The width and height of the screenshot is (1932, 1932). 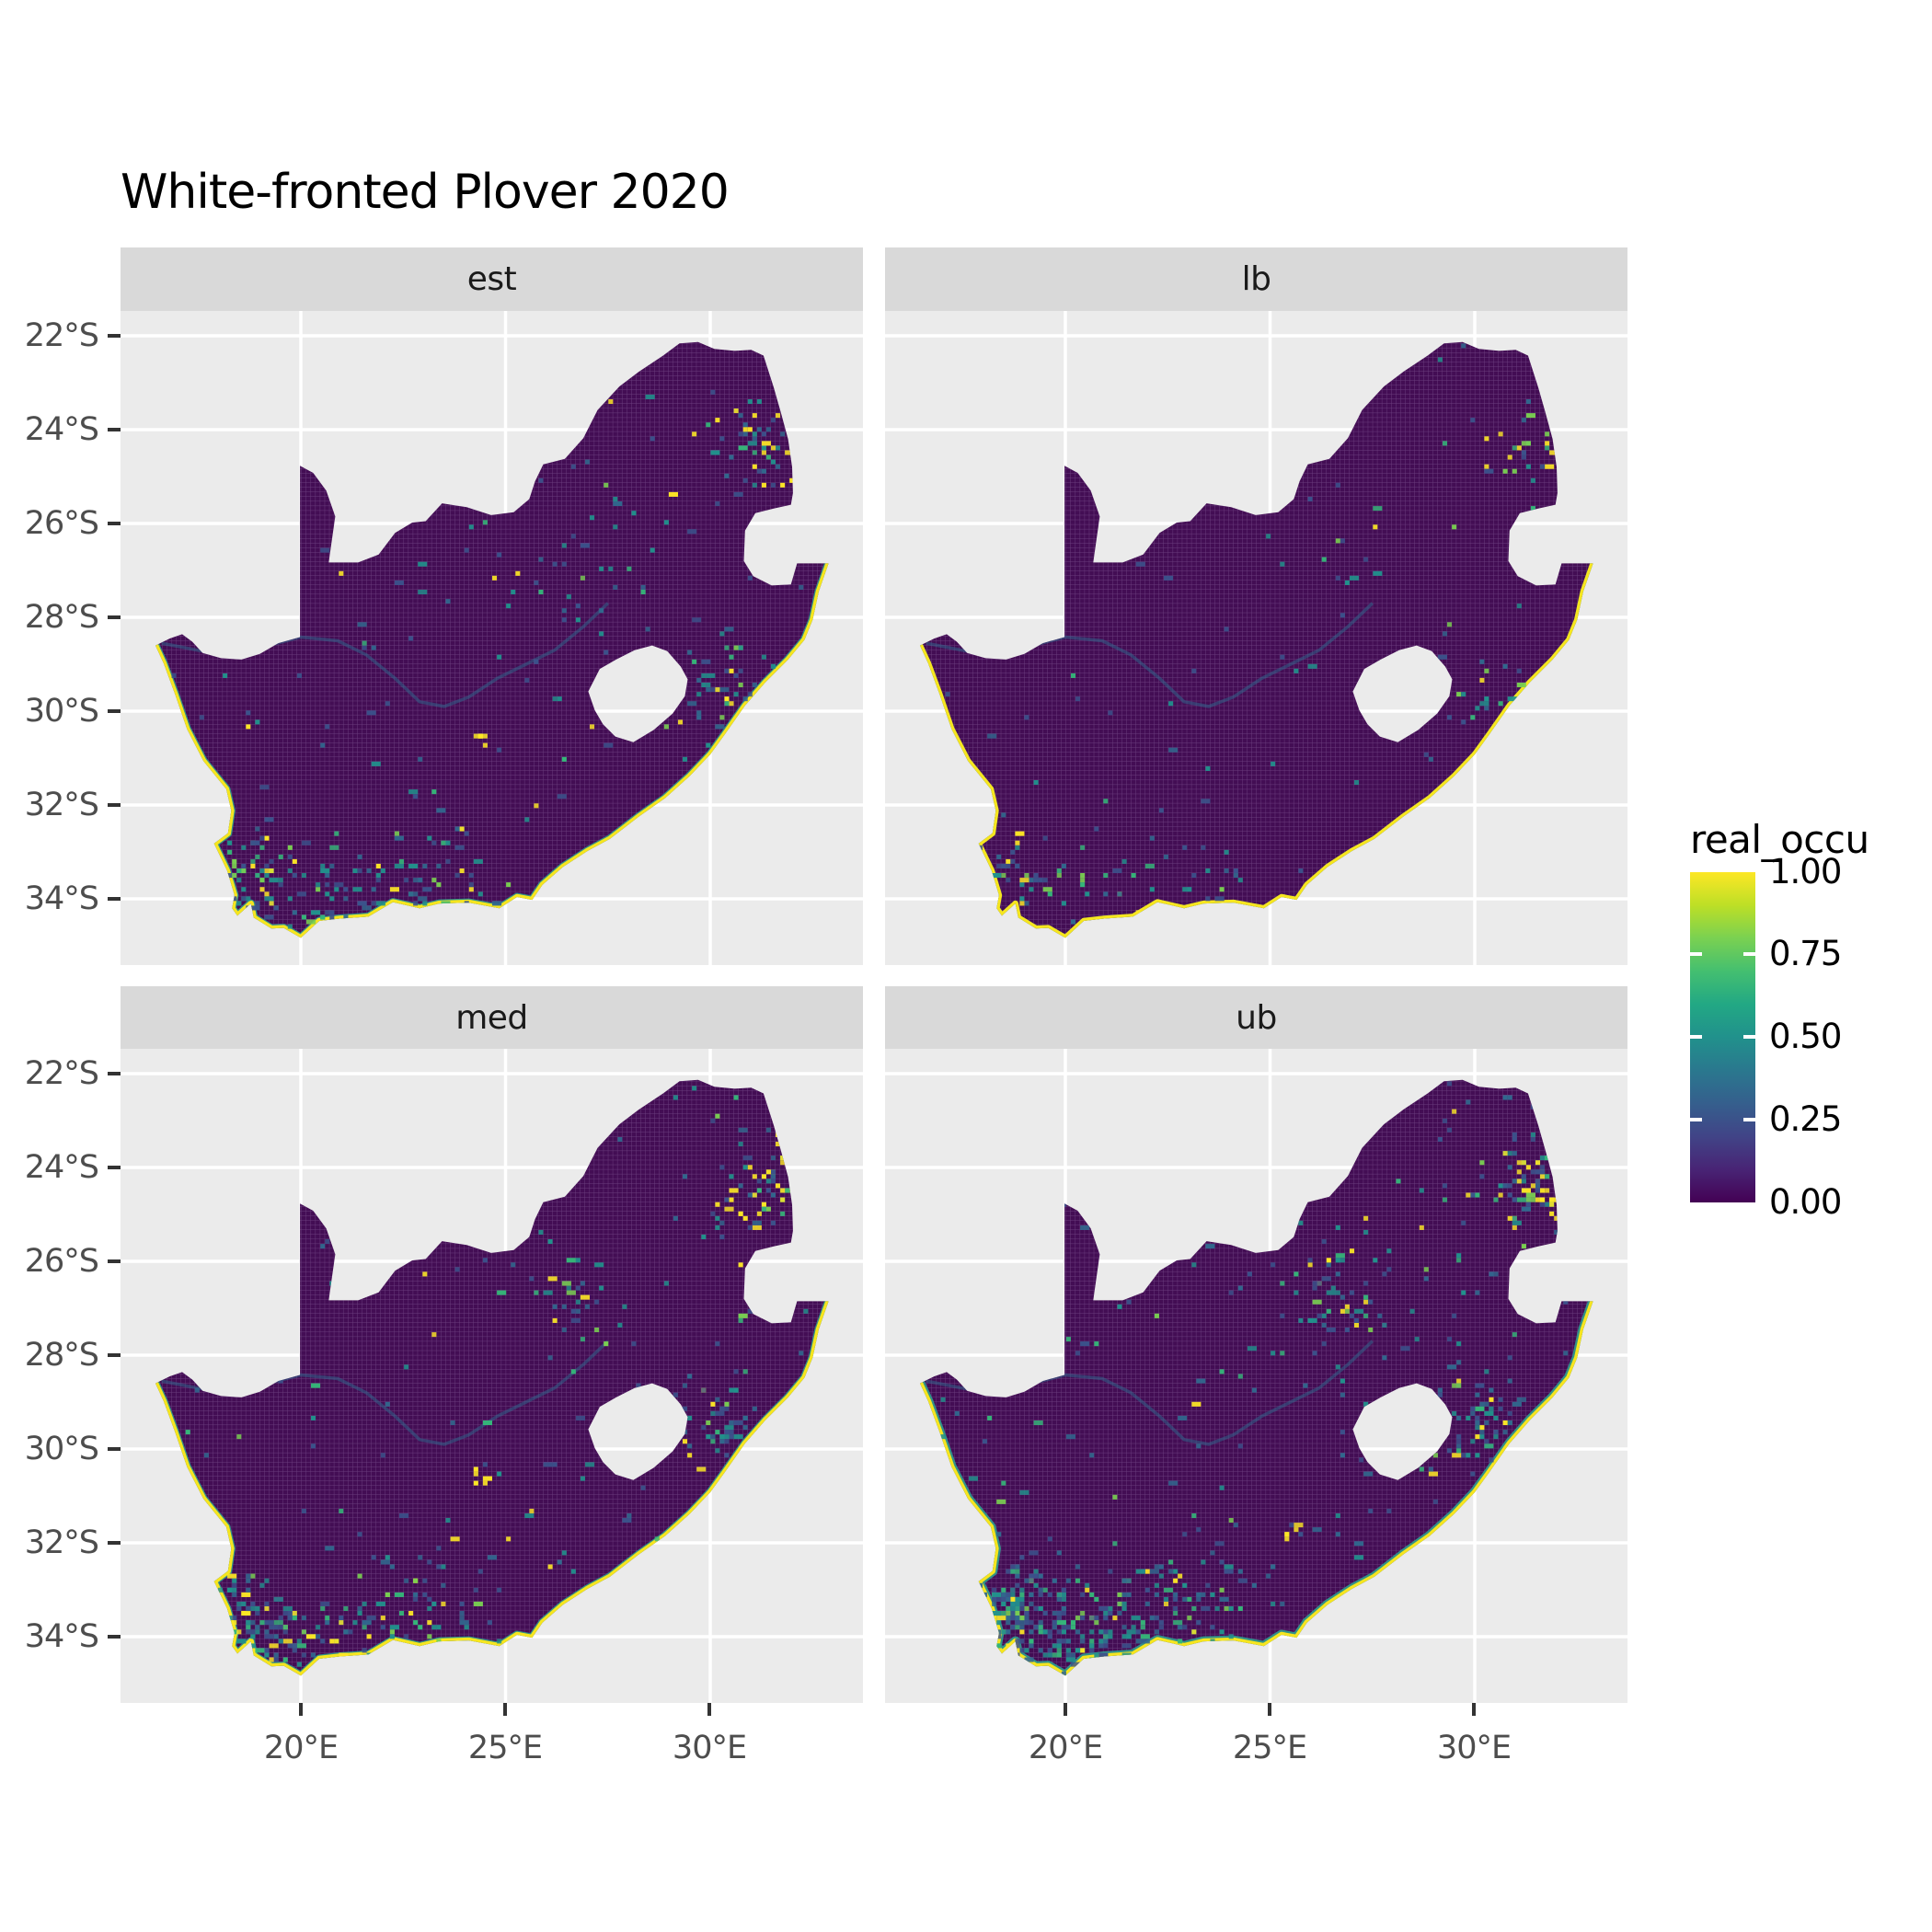 What do you see at coordinates (425, 192) in the screenshot?
I see `plot-title: White-fronted Plover 2020` at bounding box center [425, 192].